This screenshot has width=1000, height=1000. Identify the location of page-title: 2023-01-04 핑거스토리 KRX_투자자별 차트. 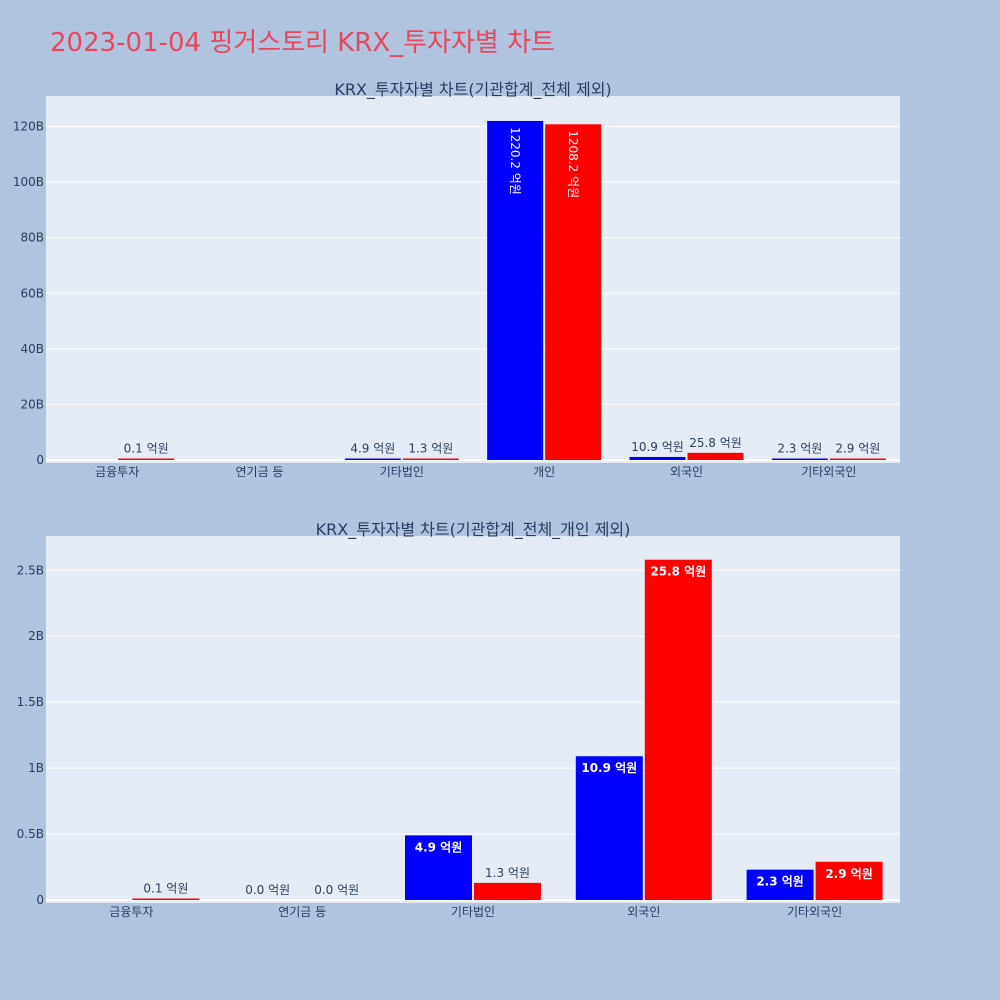
(302, 43).